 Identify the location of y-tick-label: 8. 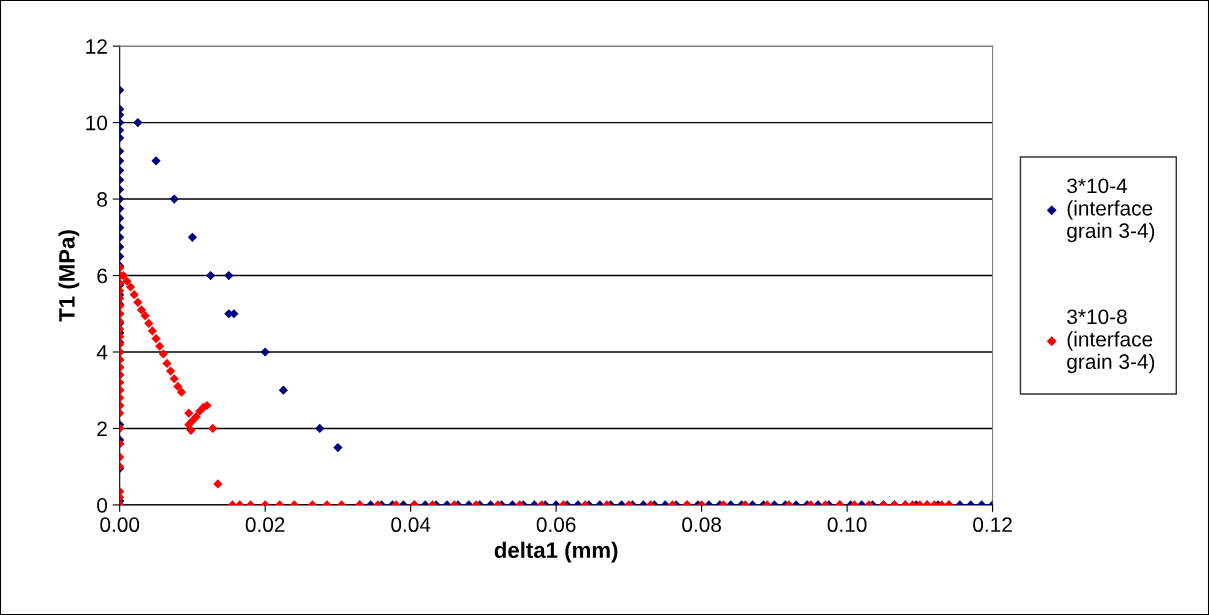
(102, 199).